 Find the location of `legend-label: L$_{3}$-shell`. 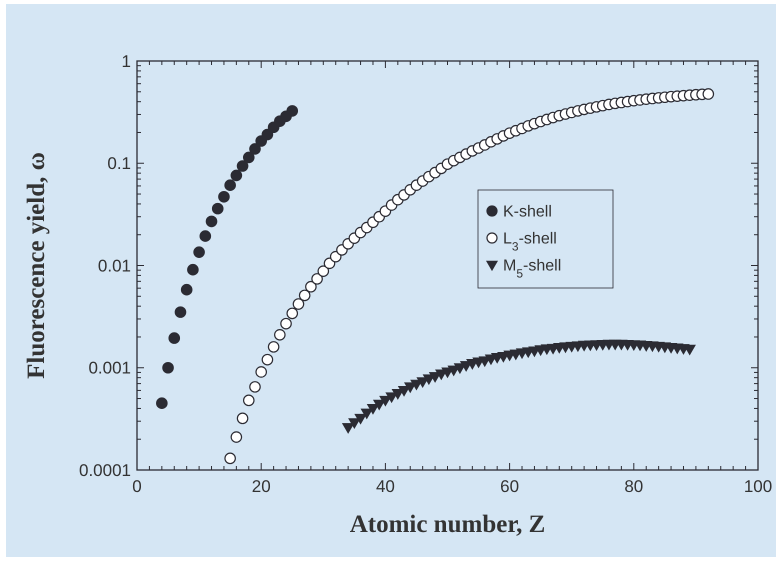

legend-label: L$_{3}$-shell is located at coordinates (530, 242).